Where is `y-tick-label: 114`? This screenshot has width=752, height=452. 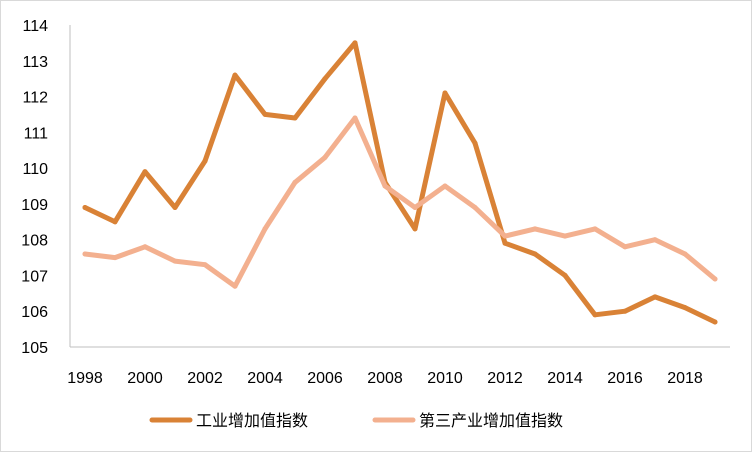 y-tick-label: 114 is located at coordinates (35, 26).